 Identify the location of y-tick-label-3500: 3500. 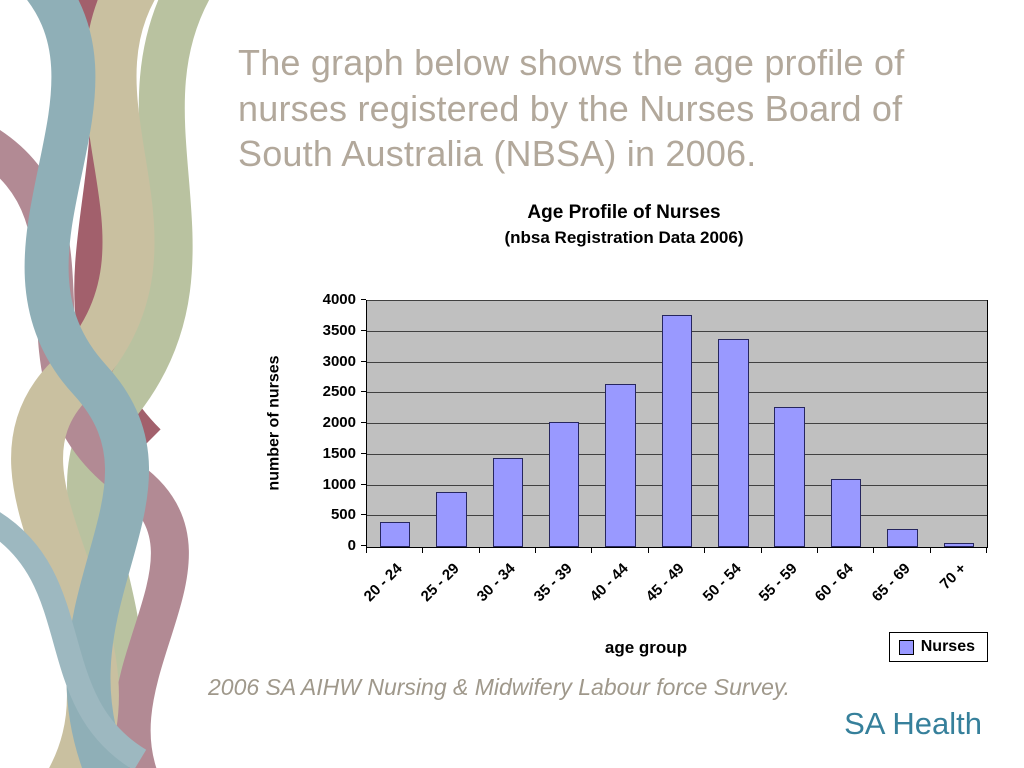
(339, 330).